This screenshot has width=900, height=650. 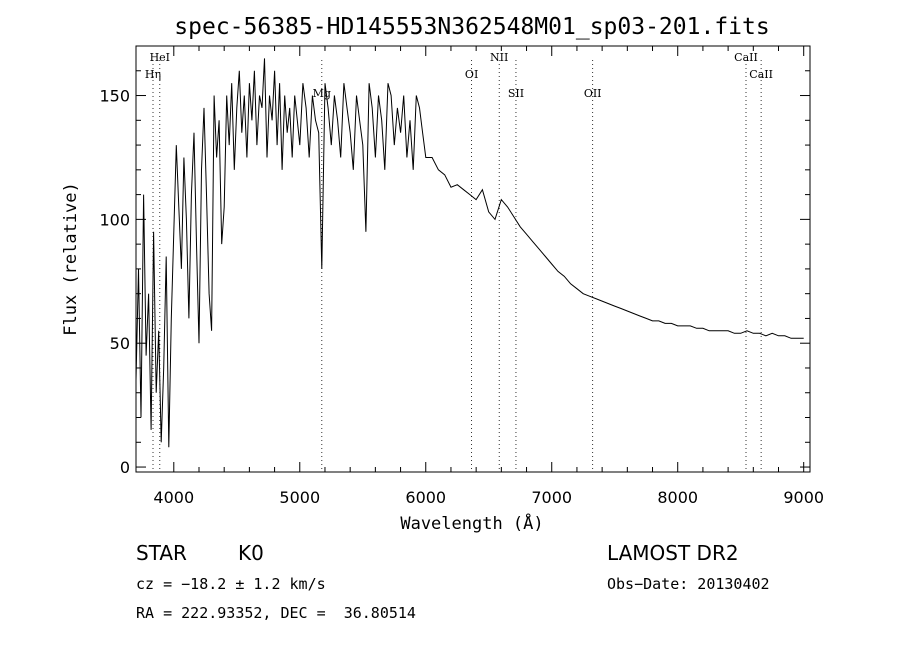 I want to click on spectral-line-label: OII, so click(x=593, y=93).